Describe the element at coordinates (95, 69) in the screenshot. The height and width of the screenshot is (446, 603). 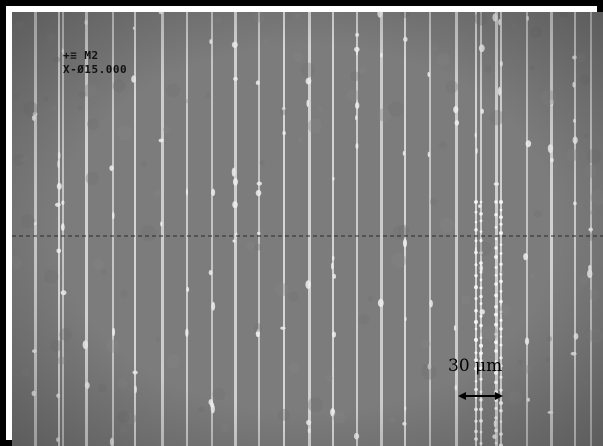
I see `instrument-readout-position: X-Ø15.000` at that location.